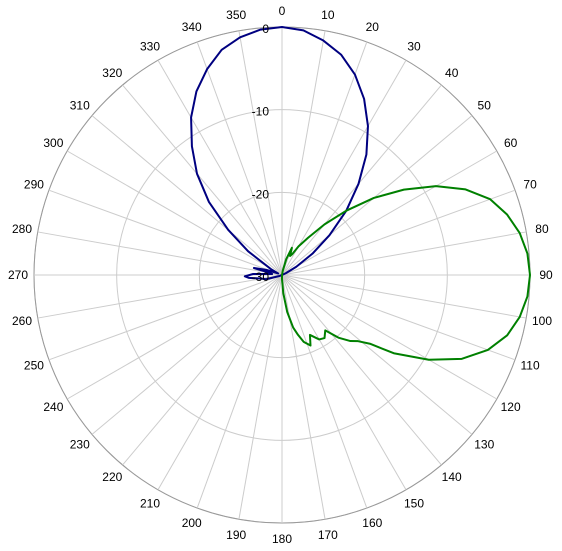 The height and width of the screenshot is (551, 562). Describe the element at coordinates (34, 365) in the screenshot. I see `angle-tick-label: 250` at that location.